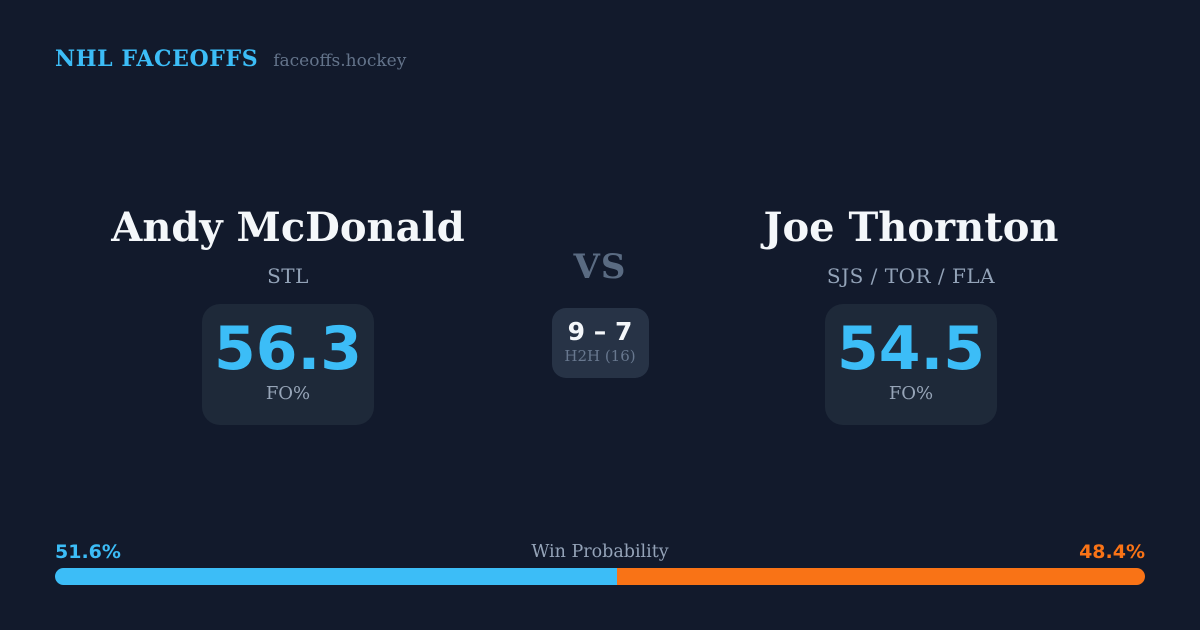 The image size is (1200, 630). I want to click on player-right-panel: Joe Thornton SJS / TOR / FLA 54.5 FO%, so click(911, 315).